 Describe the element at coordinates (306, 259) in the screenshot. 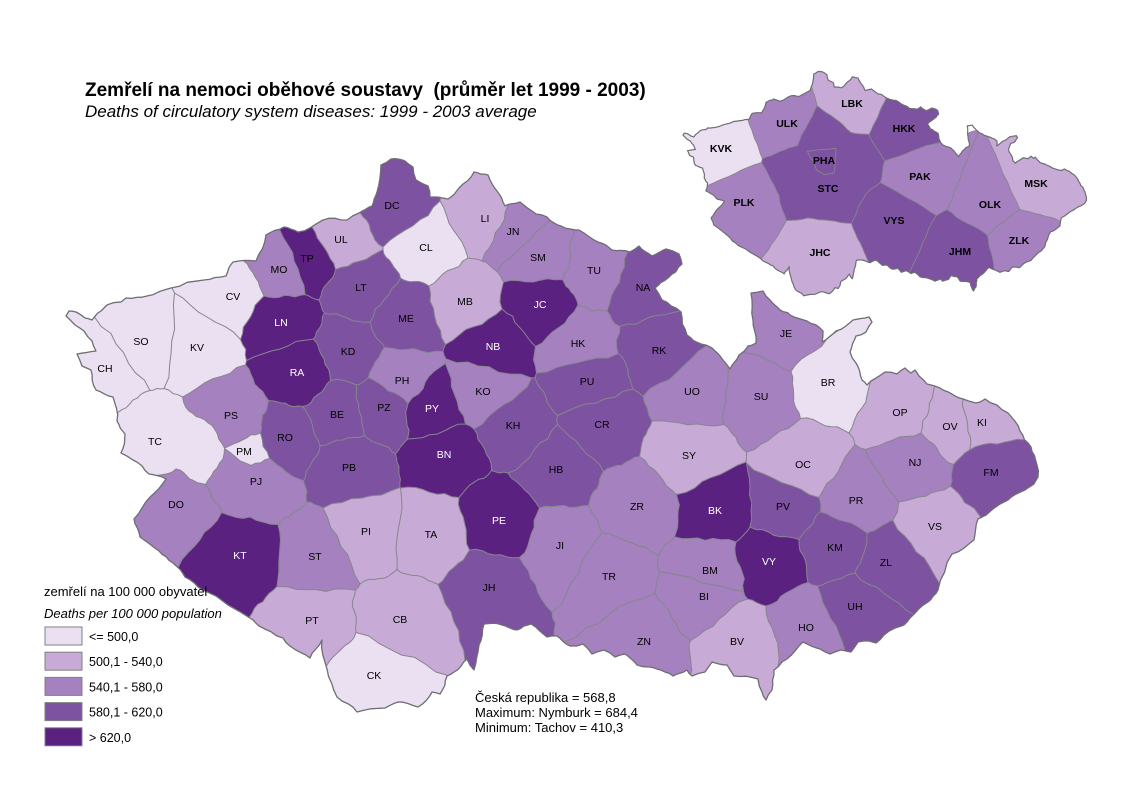

I see `svg-text: TP` at that location.